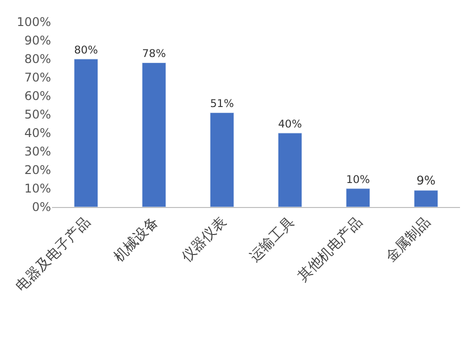 The image size is (472, 342). What do you see at coordinates (33, 22) in the screenshot?
I see `y-tick-label: 100%` at bounding box center [33, 22].